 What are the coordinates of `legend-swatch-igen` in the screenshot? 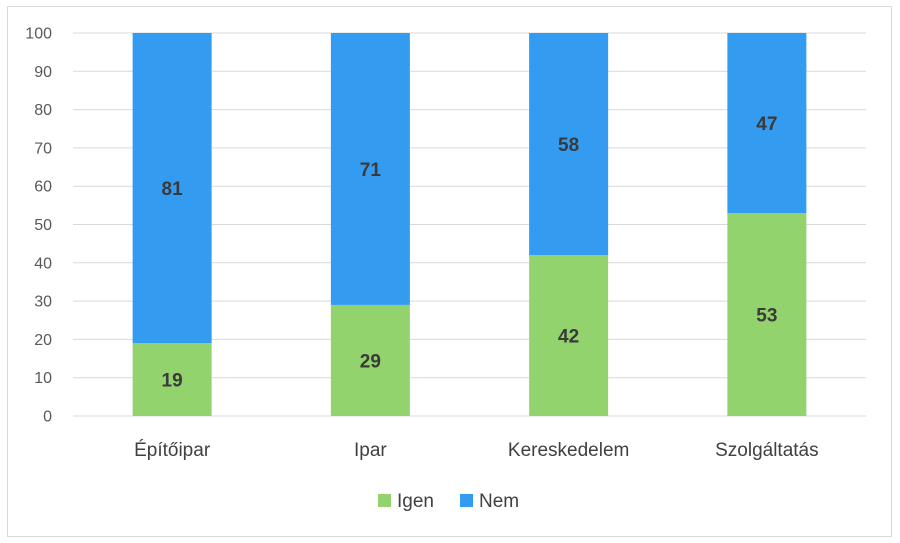 It's located at (384, 500).